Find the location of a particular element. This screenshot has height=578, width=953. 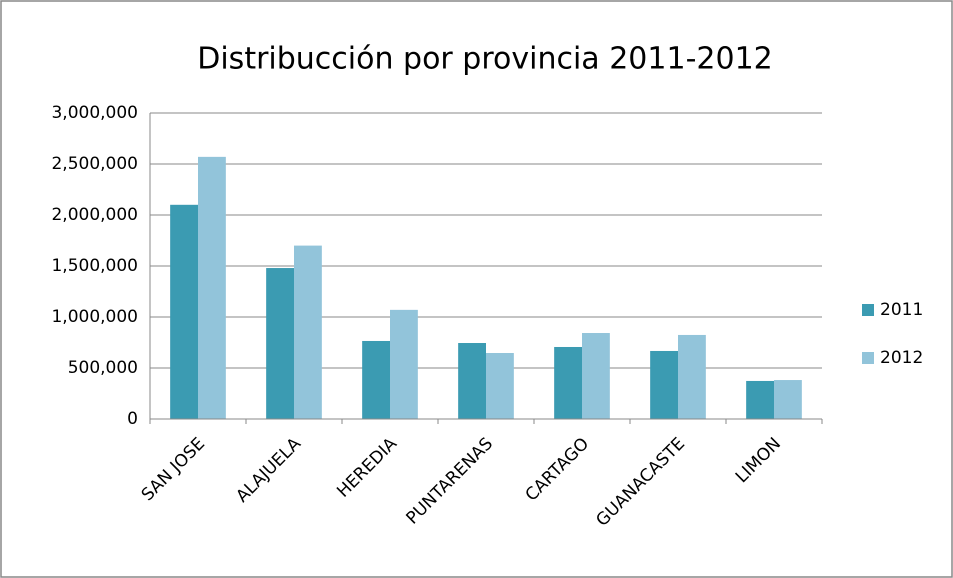

chart-title: Distribucción por provincia 2011-2012 is located at coordinates (485, 59).